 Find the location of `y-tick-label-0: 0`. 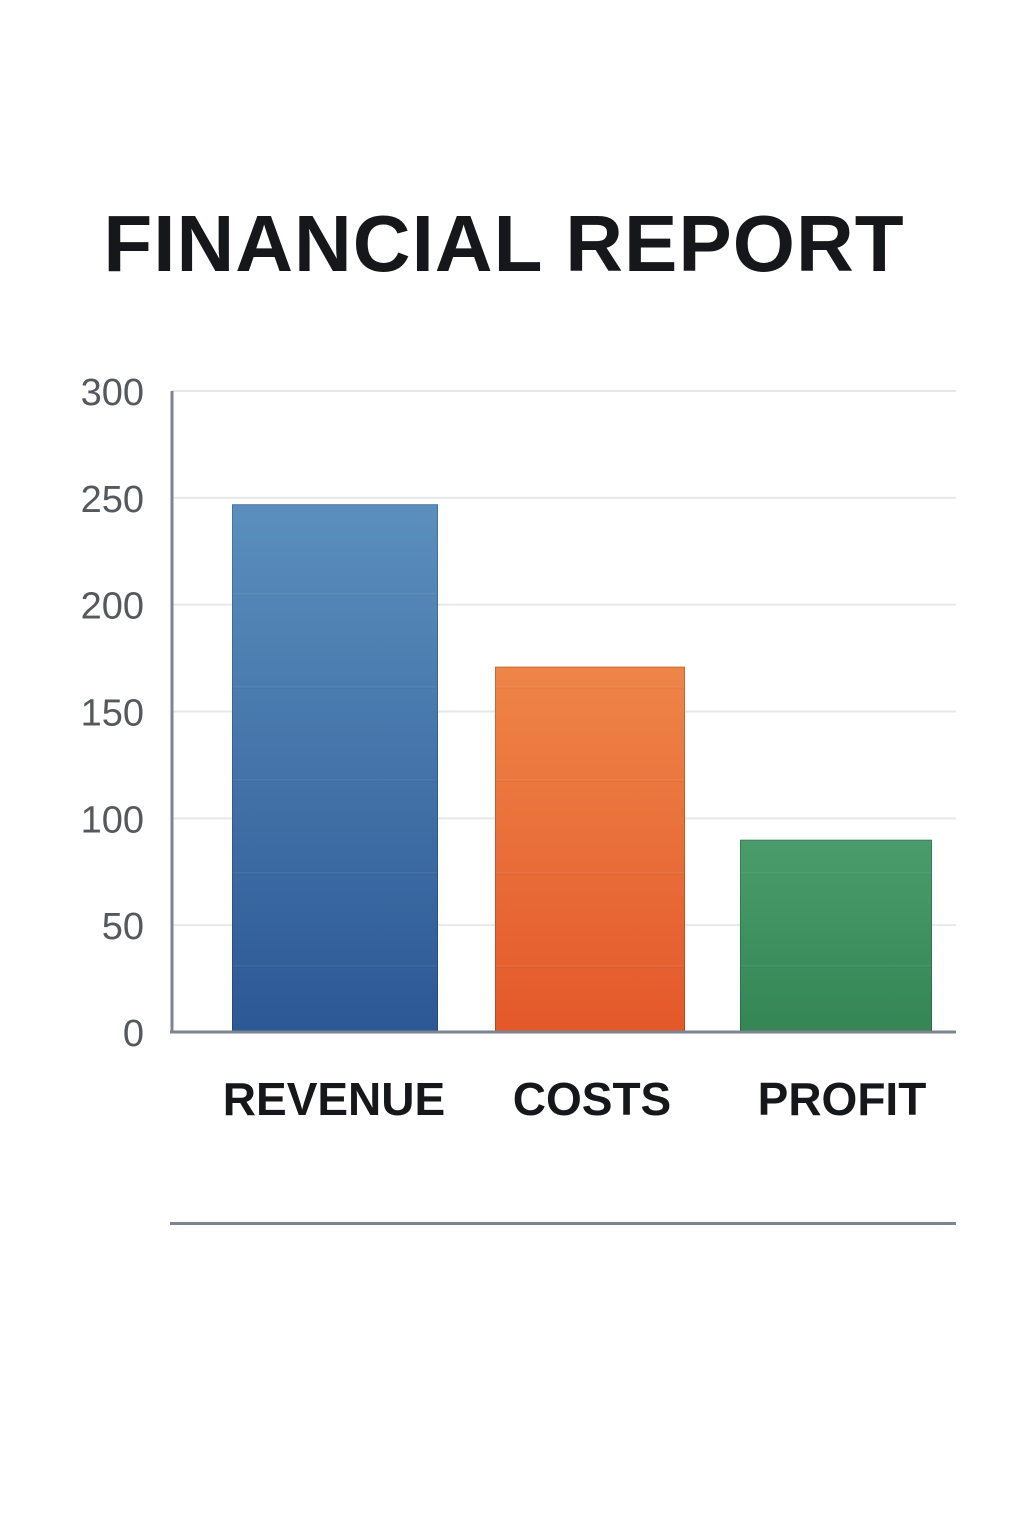

y-tick-label-0: 0 is located at coordinates (133, 1034).